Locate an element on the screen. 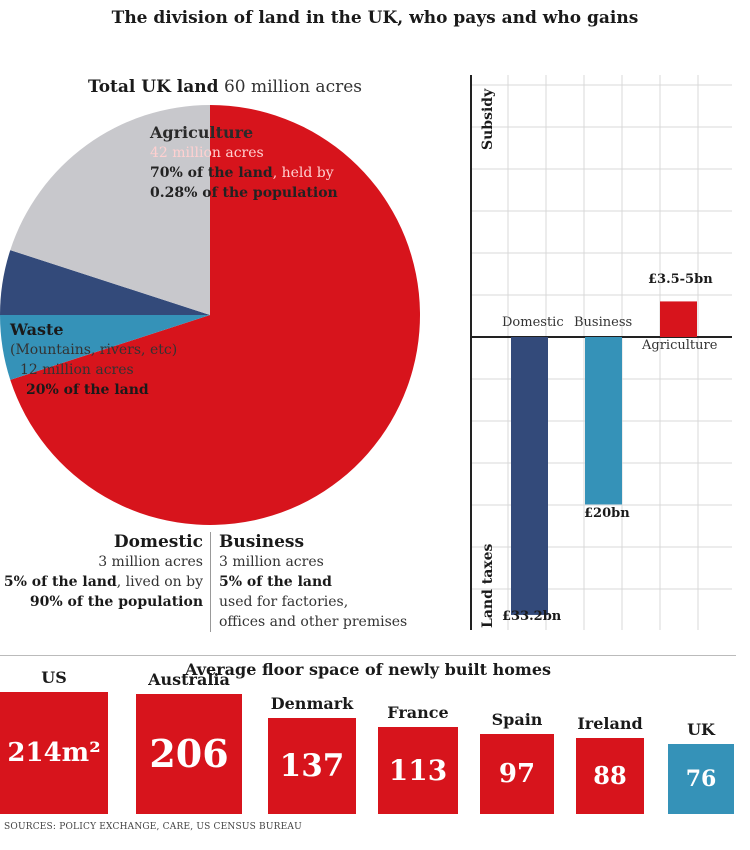  pie-slice-business is located at coordinates (105, 347).